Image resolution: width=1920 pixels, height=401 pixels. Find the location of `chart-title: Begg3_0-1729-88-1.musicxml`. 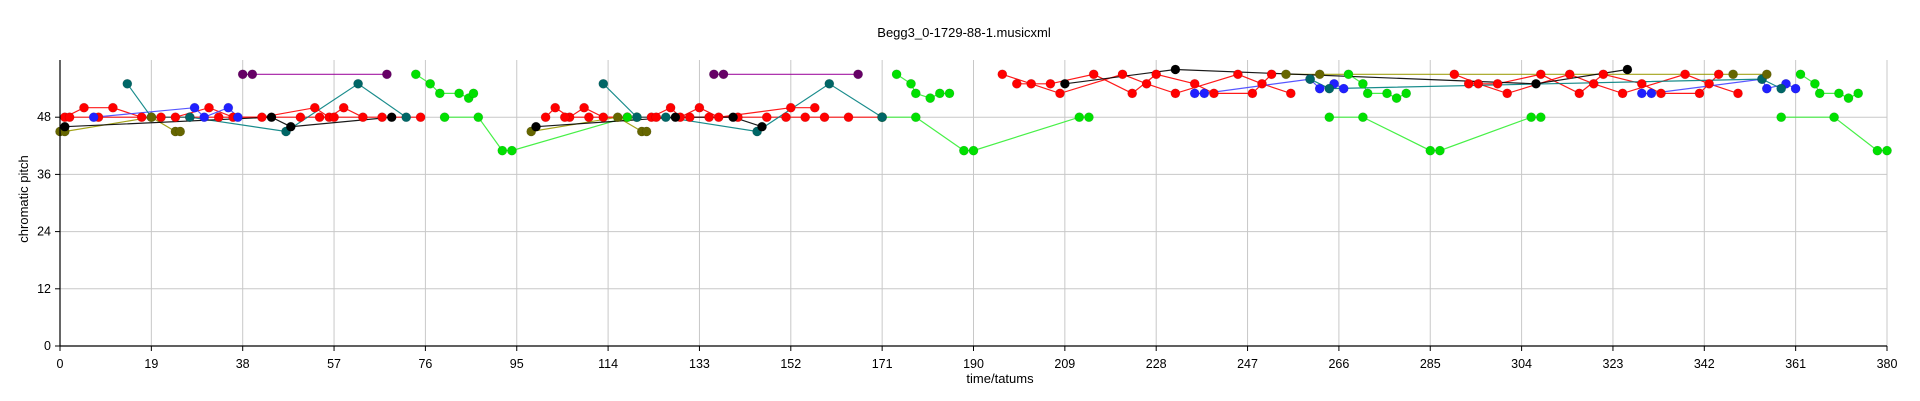

chart-title: Begg3_0-1729-88-1.musicxml is located at coordinates (964, 32).